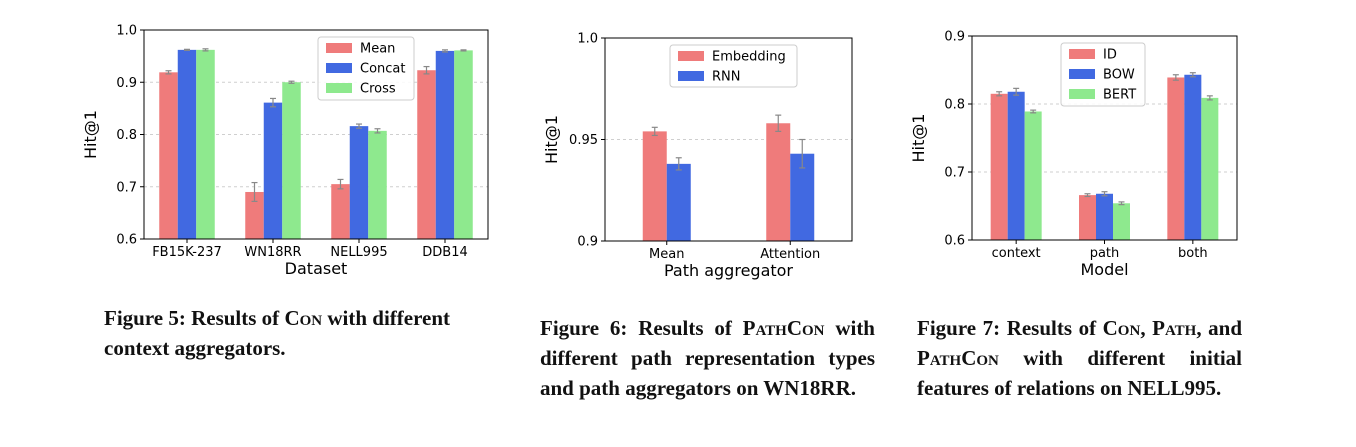 The width and height of the screenshot is (1356, 447). What do you see at coordinates (790, 254) in the screenshot?
I see `x-tick-label: Attention` at bounding box center [790, 254].